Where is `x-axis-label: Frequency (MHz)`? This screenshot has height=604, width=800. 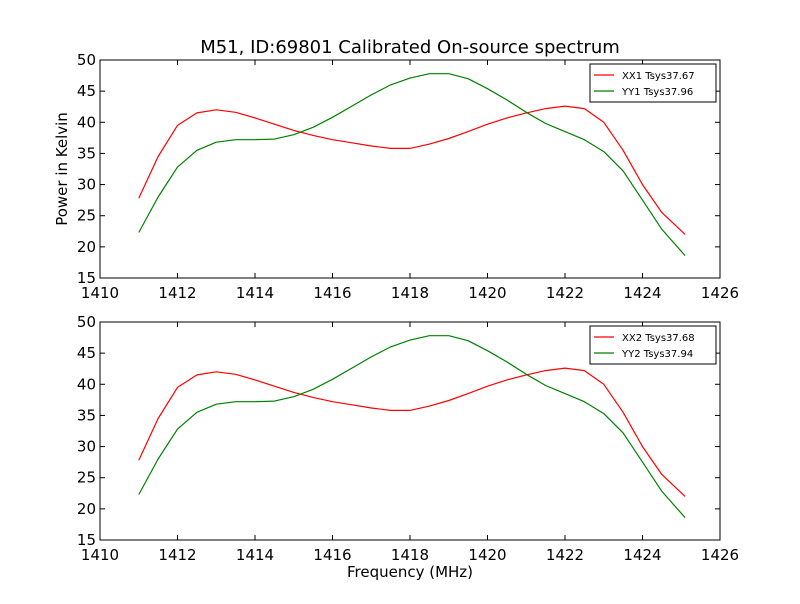 x-axis-label: Frequency (MHz) is located at coordinates (410, 572).